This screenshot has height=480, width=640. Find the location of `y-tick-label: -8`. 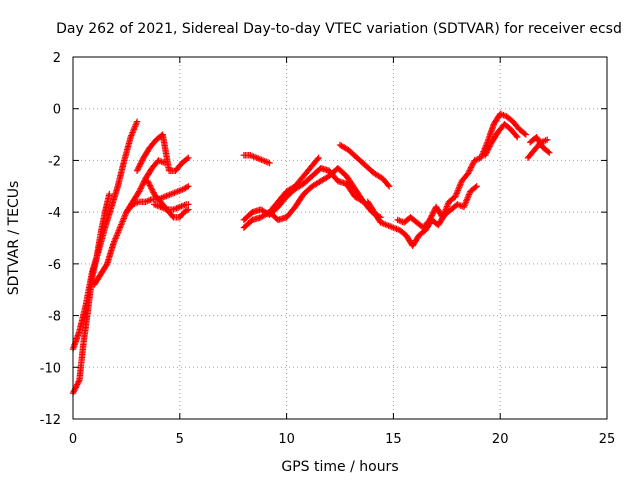

y-tick-label: -8 is located at coordinates (54, 317).